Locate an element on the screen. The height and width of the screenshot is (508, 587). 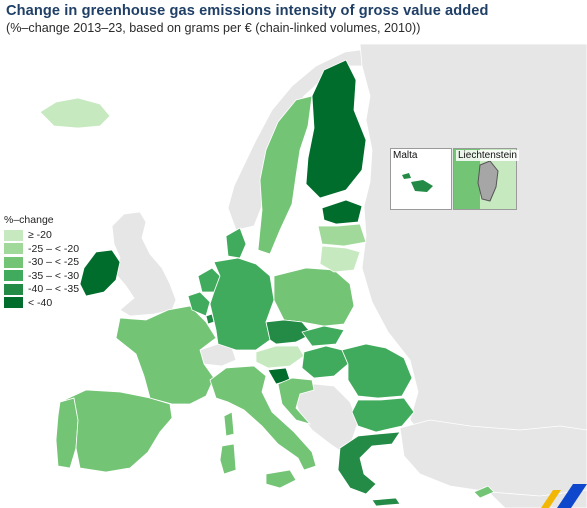
country-slovakia is located at coordinates (323, 336).